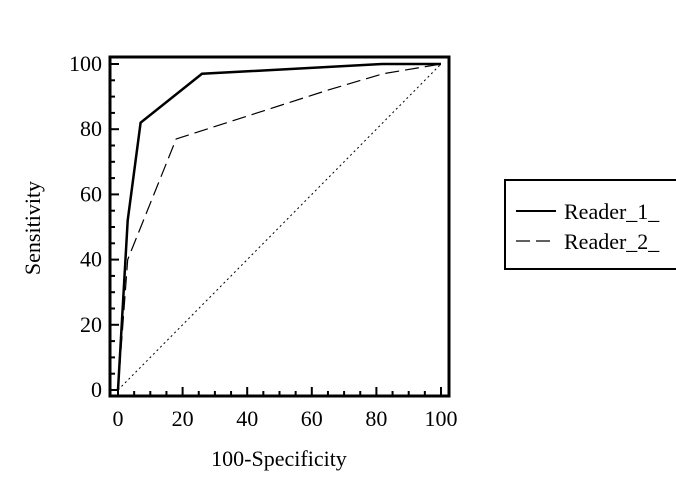 This screenshot has height=502, width=676. What do you see at coordinates (612, 211) in the screenshot?
I see `legend-label-reader-1: Reader_1_` at bounding box center [612, 211].